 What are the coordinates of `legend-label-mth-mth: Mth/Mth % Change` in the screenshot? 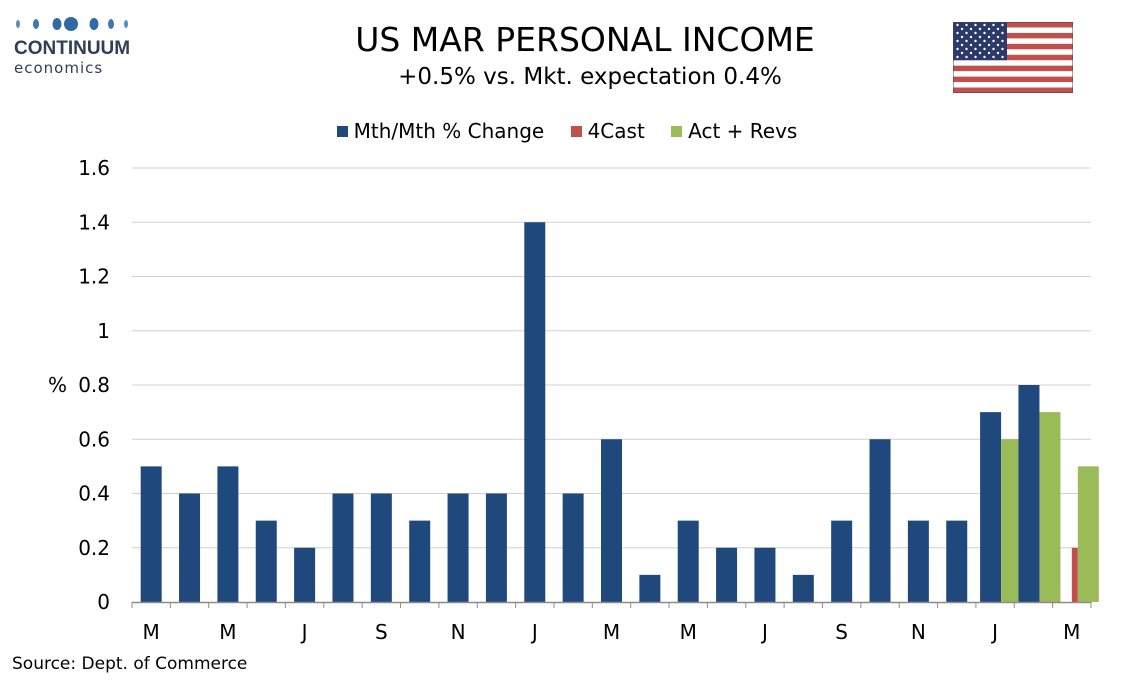 It's located at (449, 131).